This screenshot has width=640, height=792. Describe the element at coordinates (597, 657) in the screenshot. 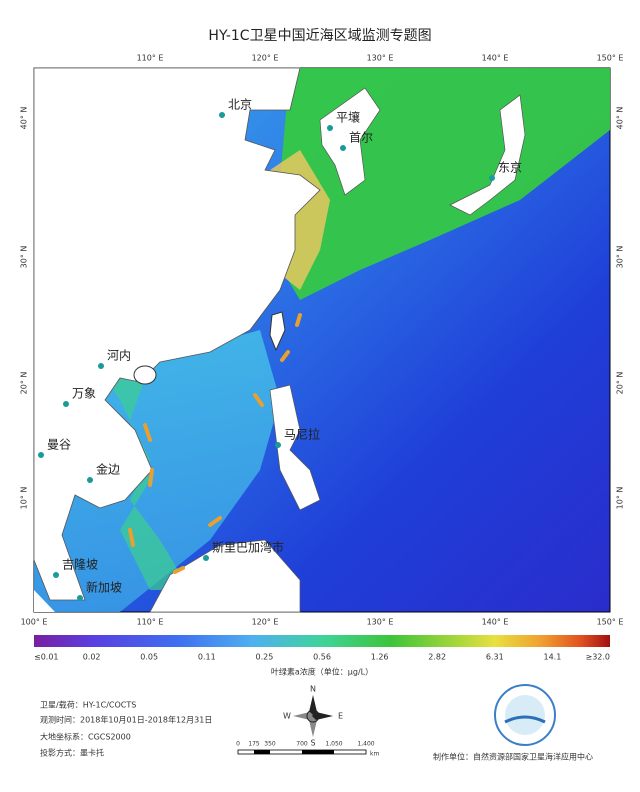

I see `colorbar-label: ≥32.0` at that location.